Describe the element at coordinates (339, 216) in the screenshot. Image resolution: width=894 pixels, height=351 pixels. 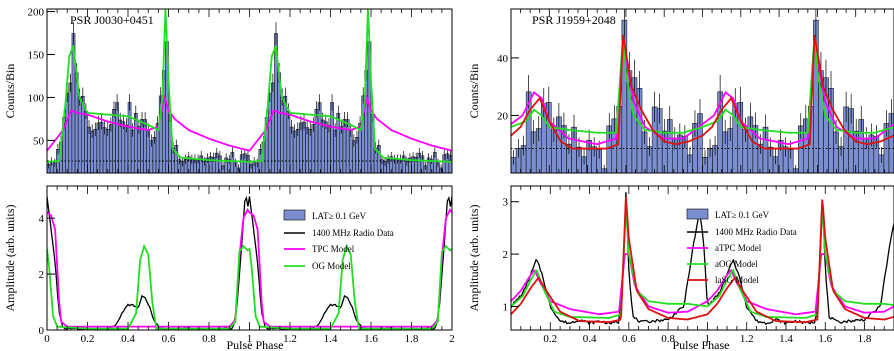
I see `legend-label-lat: LAT≥ 0.1 GeV` at that location.